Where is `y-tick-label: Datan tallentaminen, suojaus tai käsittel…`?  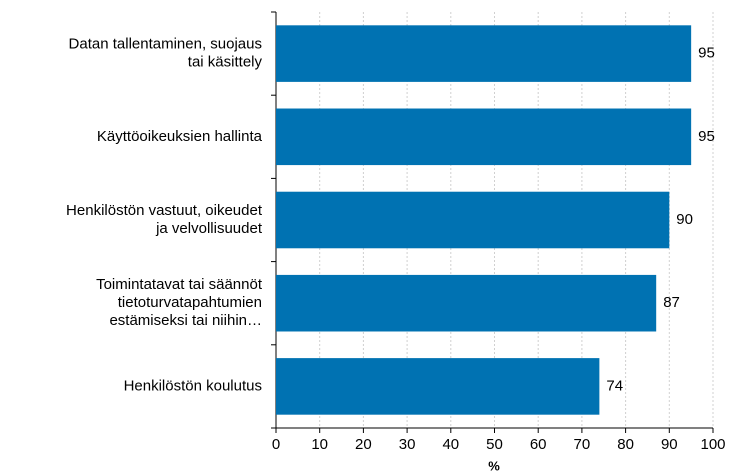 y-tick-label: Datan tallentaminen, suojaus tai käsittel… is located at coordinates (166, 53).